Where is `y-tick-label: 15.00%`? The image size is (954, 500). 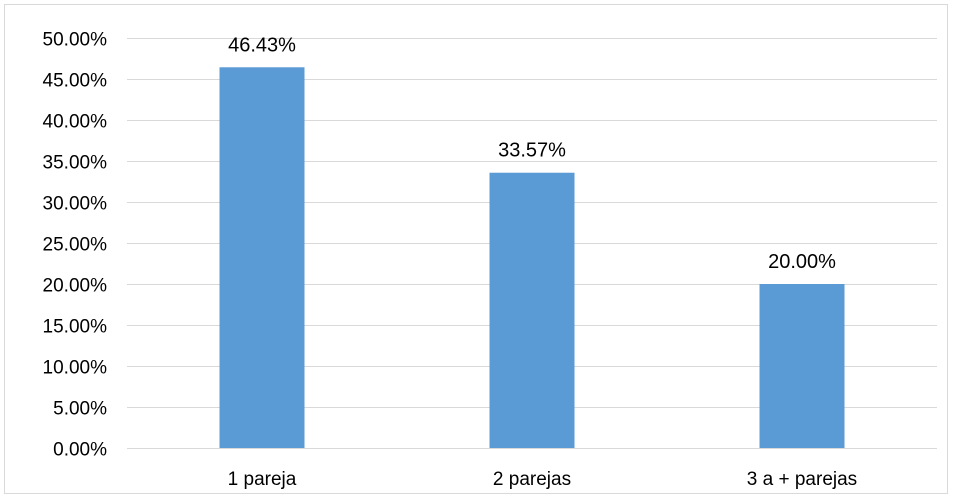 y-tick-label: 15.00% is located at coordinates (75, 327).